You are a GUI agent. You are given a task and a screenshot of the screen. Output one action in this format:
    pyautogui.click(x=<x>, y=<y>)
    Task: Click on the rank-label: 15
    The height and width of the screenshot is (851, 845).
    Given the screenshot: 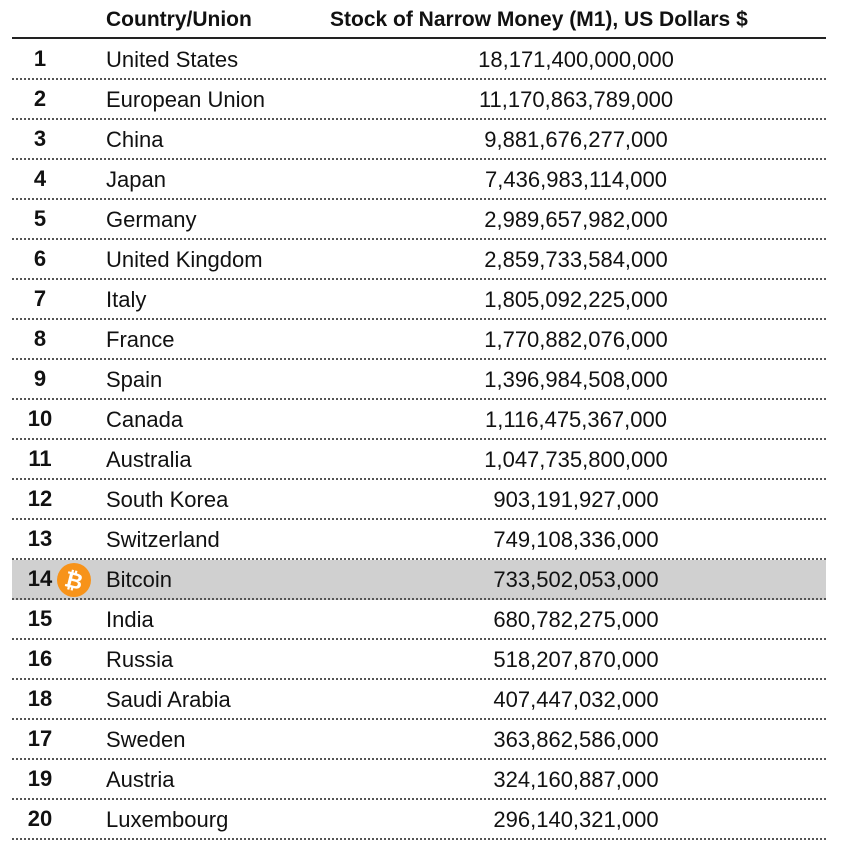 What is the action you would take?
    pyautogui.click(x=40, y=618)
    